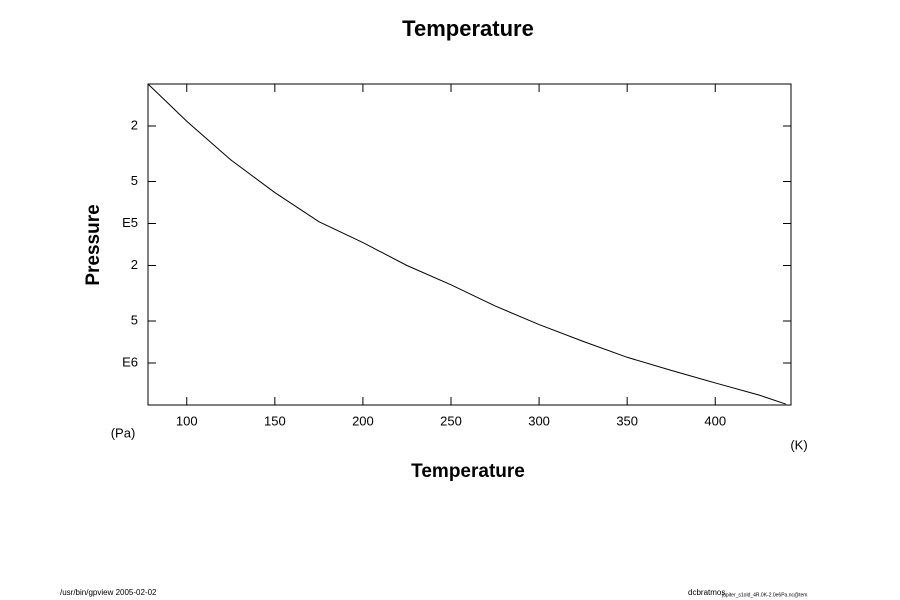 This screenshot has width=900, height=600. Describe the element at coordinates (451, 420) in the screenshot. I see `x-tick-label: 250` at that location.